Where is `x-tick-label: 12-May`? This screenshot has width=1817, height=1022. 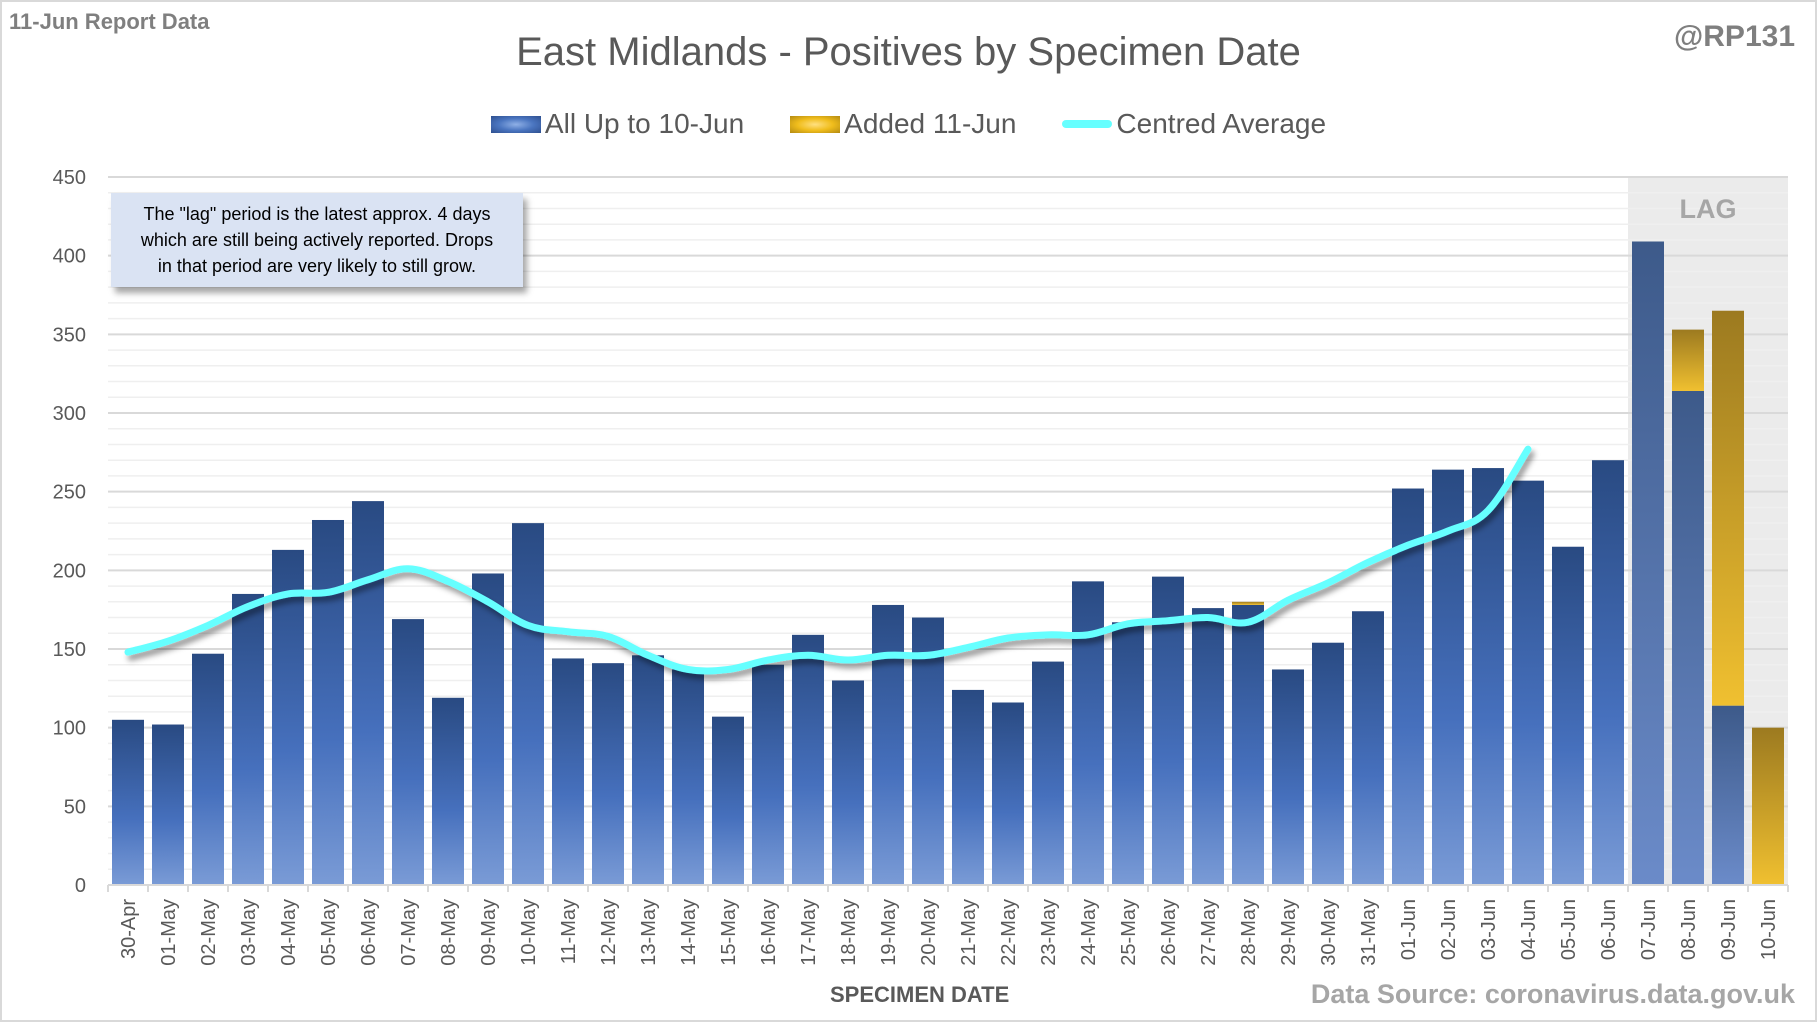 x-tick-label: 12-May is located at coordinates (609, 932).